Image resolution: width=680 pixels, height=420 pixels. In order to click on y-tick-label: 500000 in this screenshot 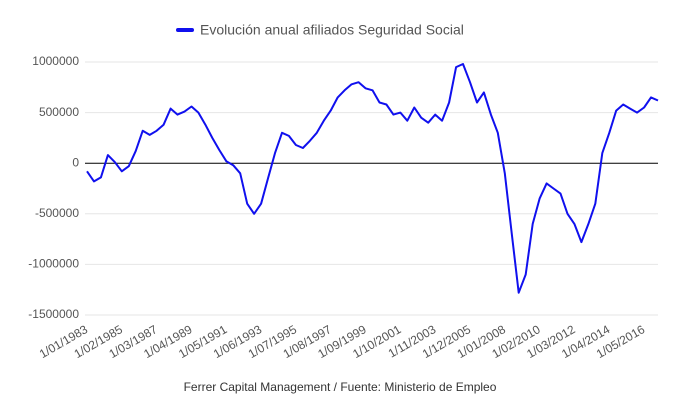, I will do `click(59, 112)`.